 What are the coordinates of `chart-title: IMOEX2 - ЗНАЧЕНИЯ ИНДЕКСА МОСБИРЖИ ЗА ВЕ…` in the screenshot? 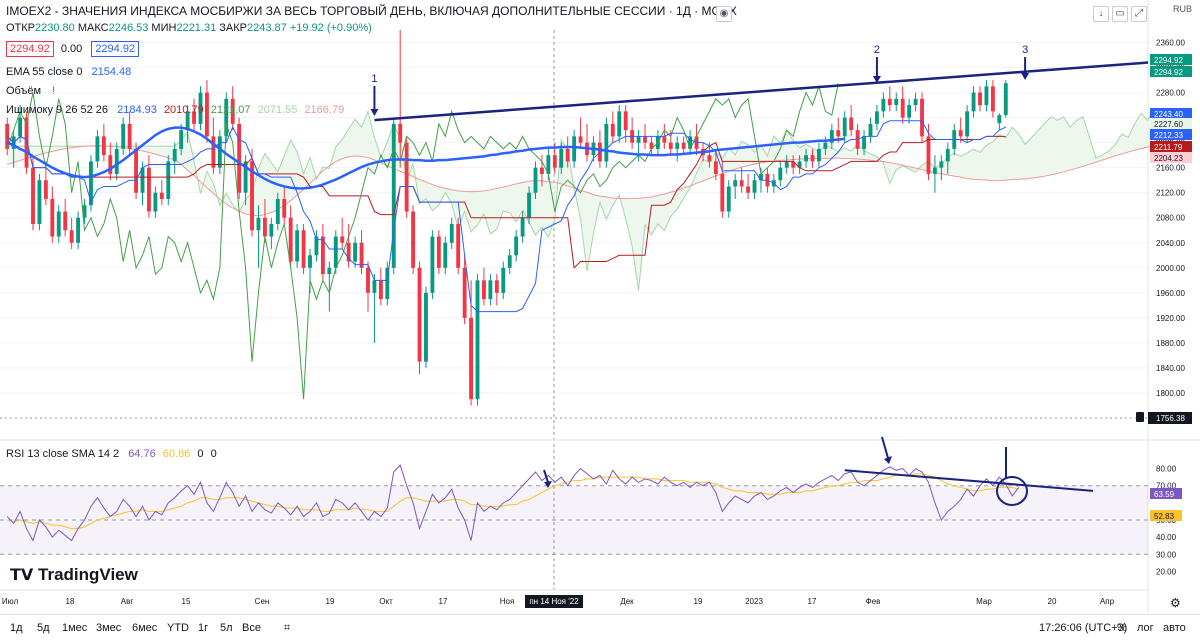 It's located at (371, 11).